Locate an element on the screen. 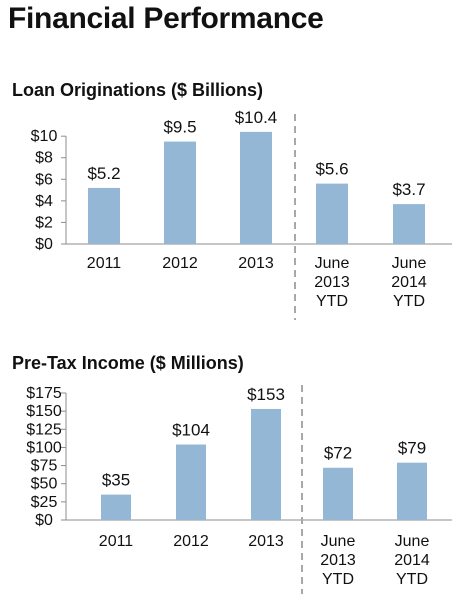  income-category-label: June 2013 YTD is located at coordinates (338, 560).